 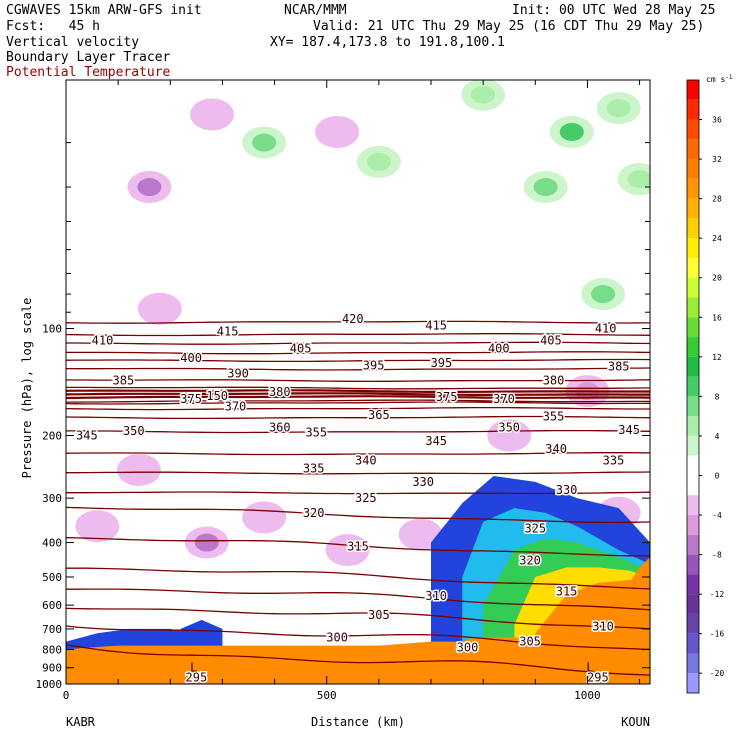 What do you see at coordinates (314, 513) in the screenshot?
I see `theta-contour-label: 320` at bounding box center [314, 513].